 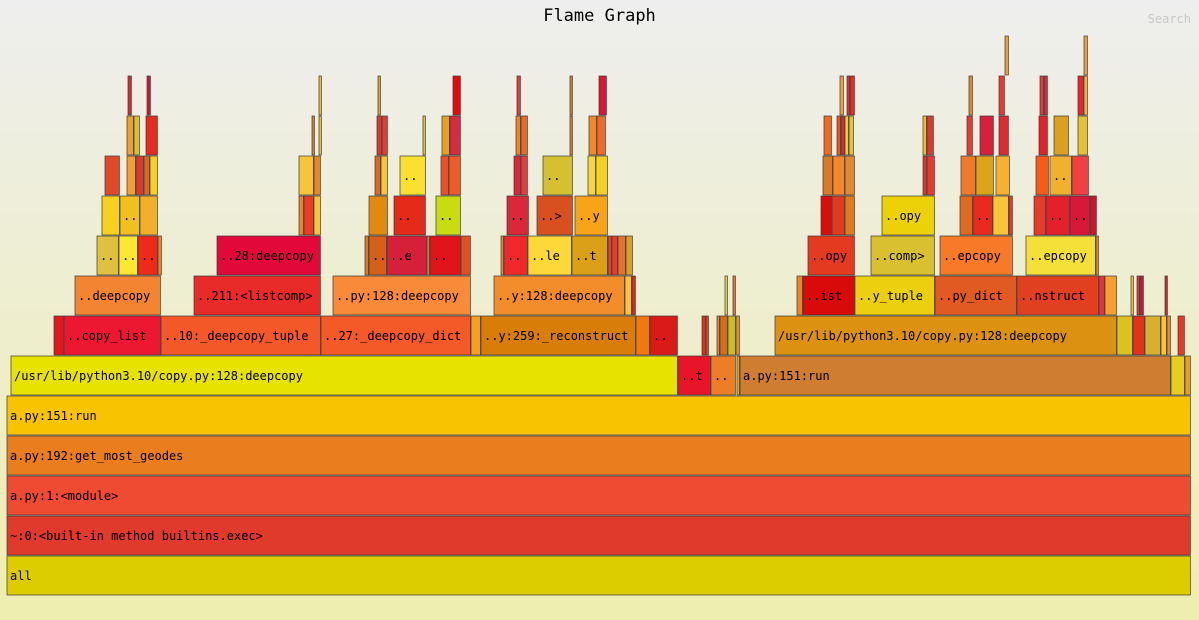 I want to click on flame-frame: ..epcopy, so click(x=1060, y=255).